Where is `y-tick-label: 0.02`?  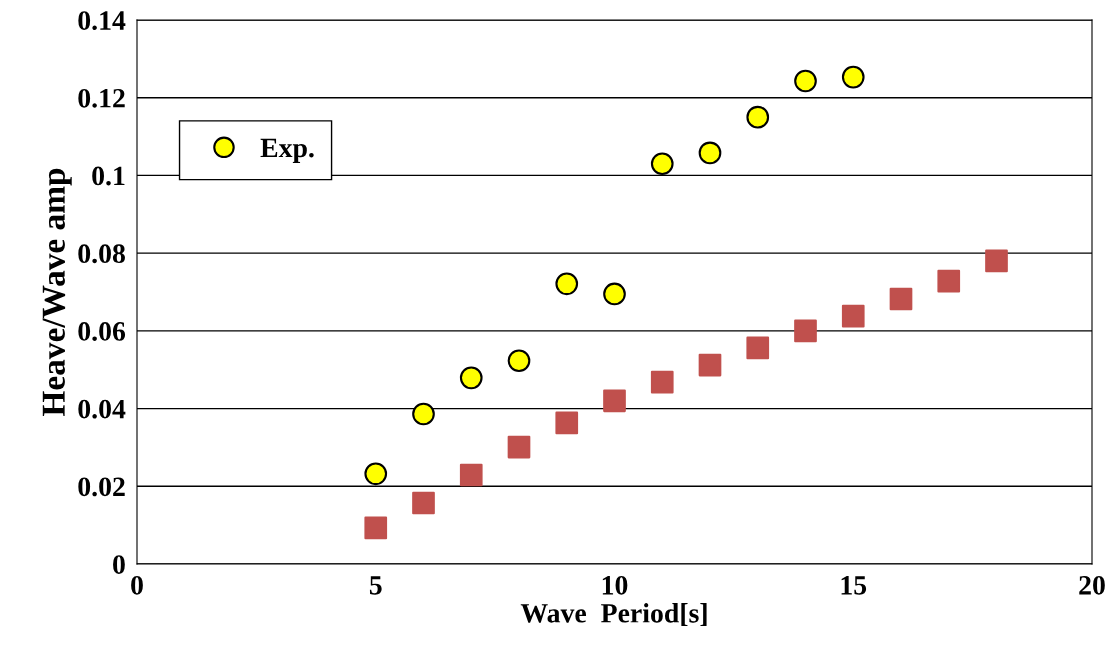
y-tick-label: 0.02 is located at coordinates (101, 487).